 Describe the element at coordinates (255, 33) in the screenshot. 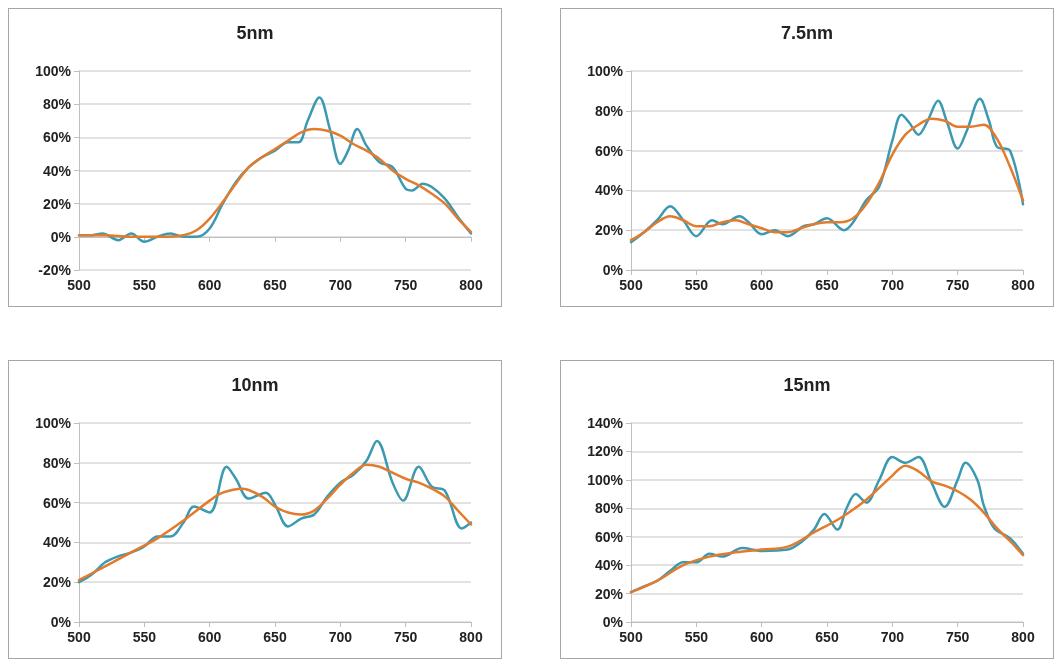

I see `chart-title: 5nm` at that location.